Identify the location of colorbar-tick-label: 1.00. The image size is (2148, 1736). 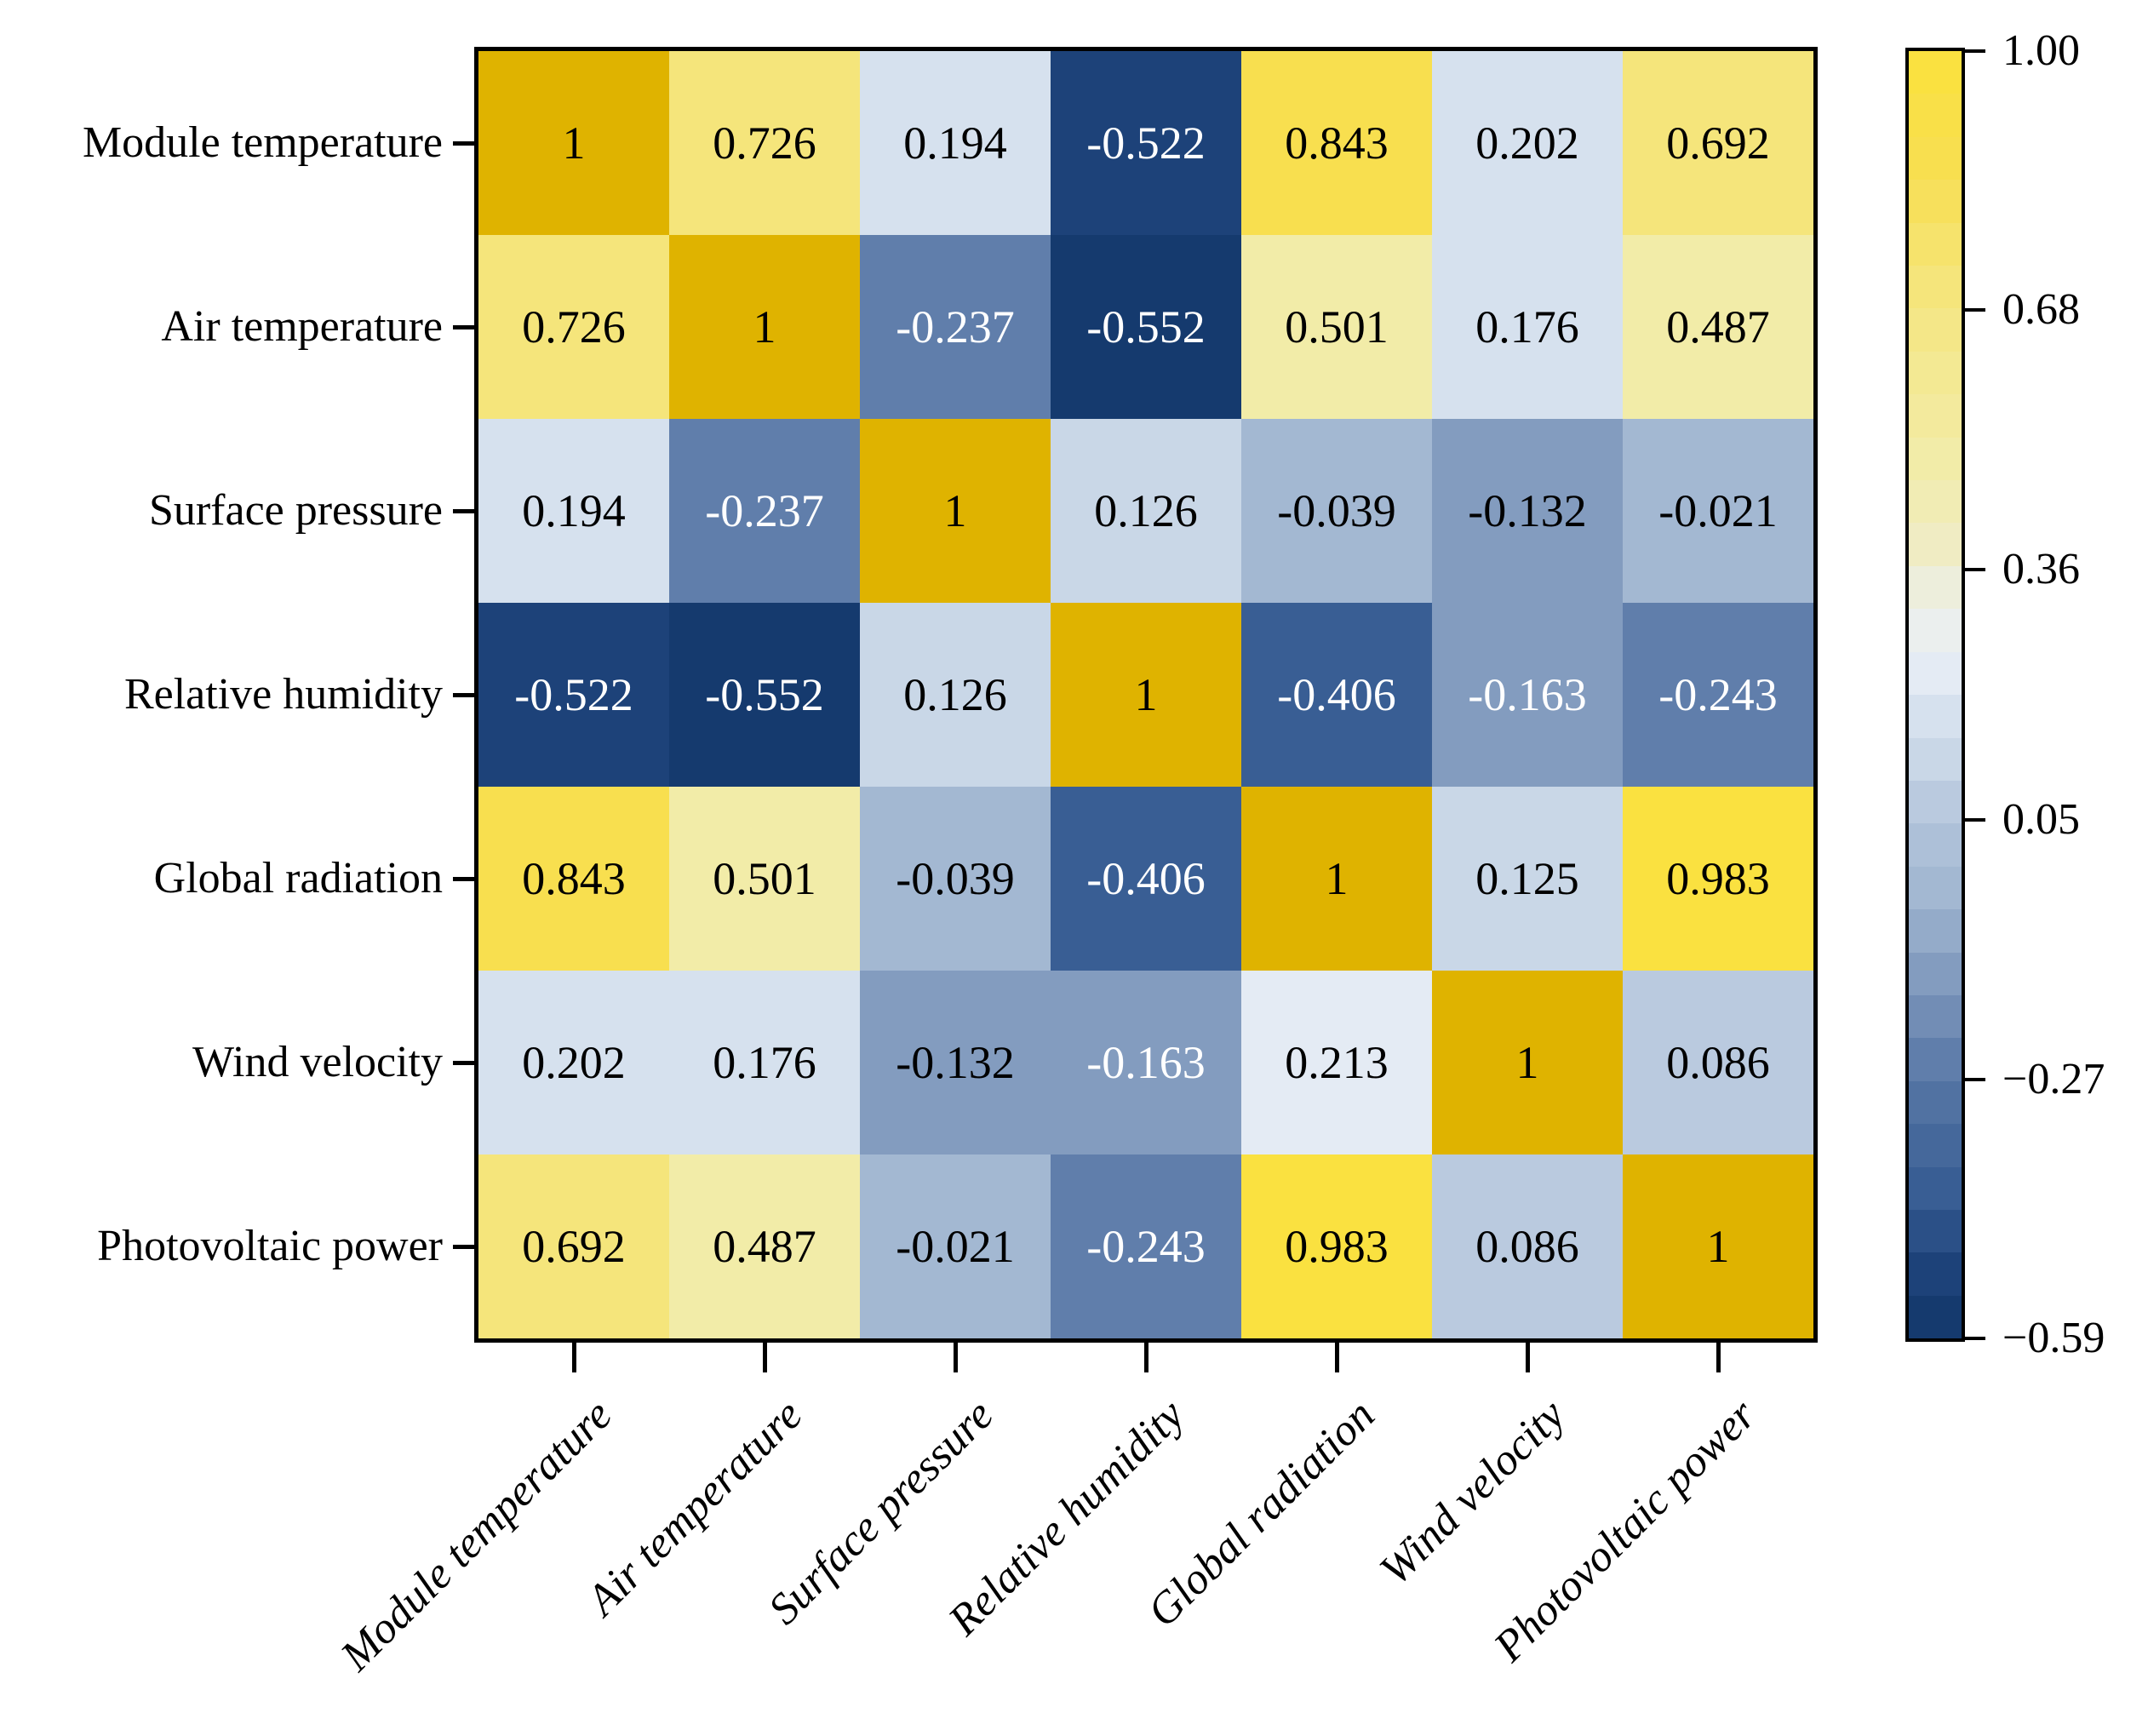
(2041, 50).